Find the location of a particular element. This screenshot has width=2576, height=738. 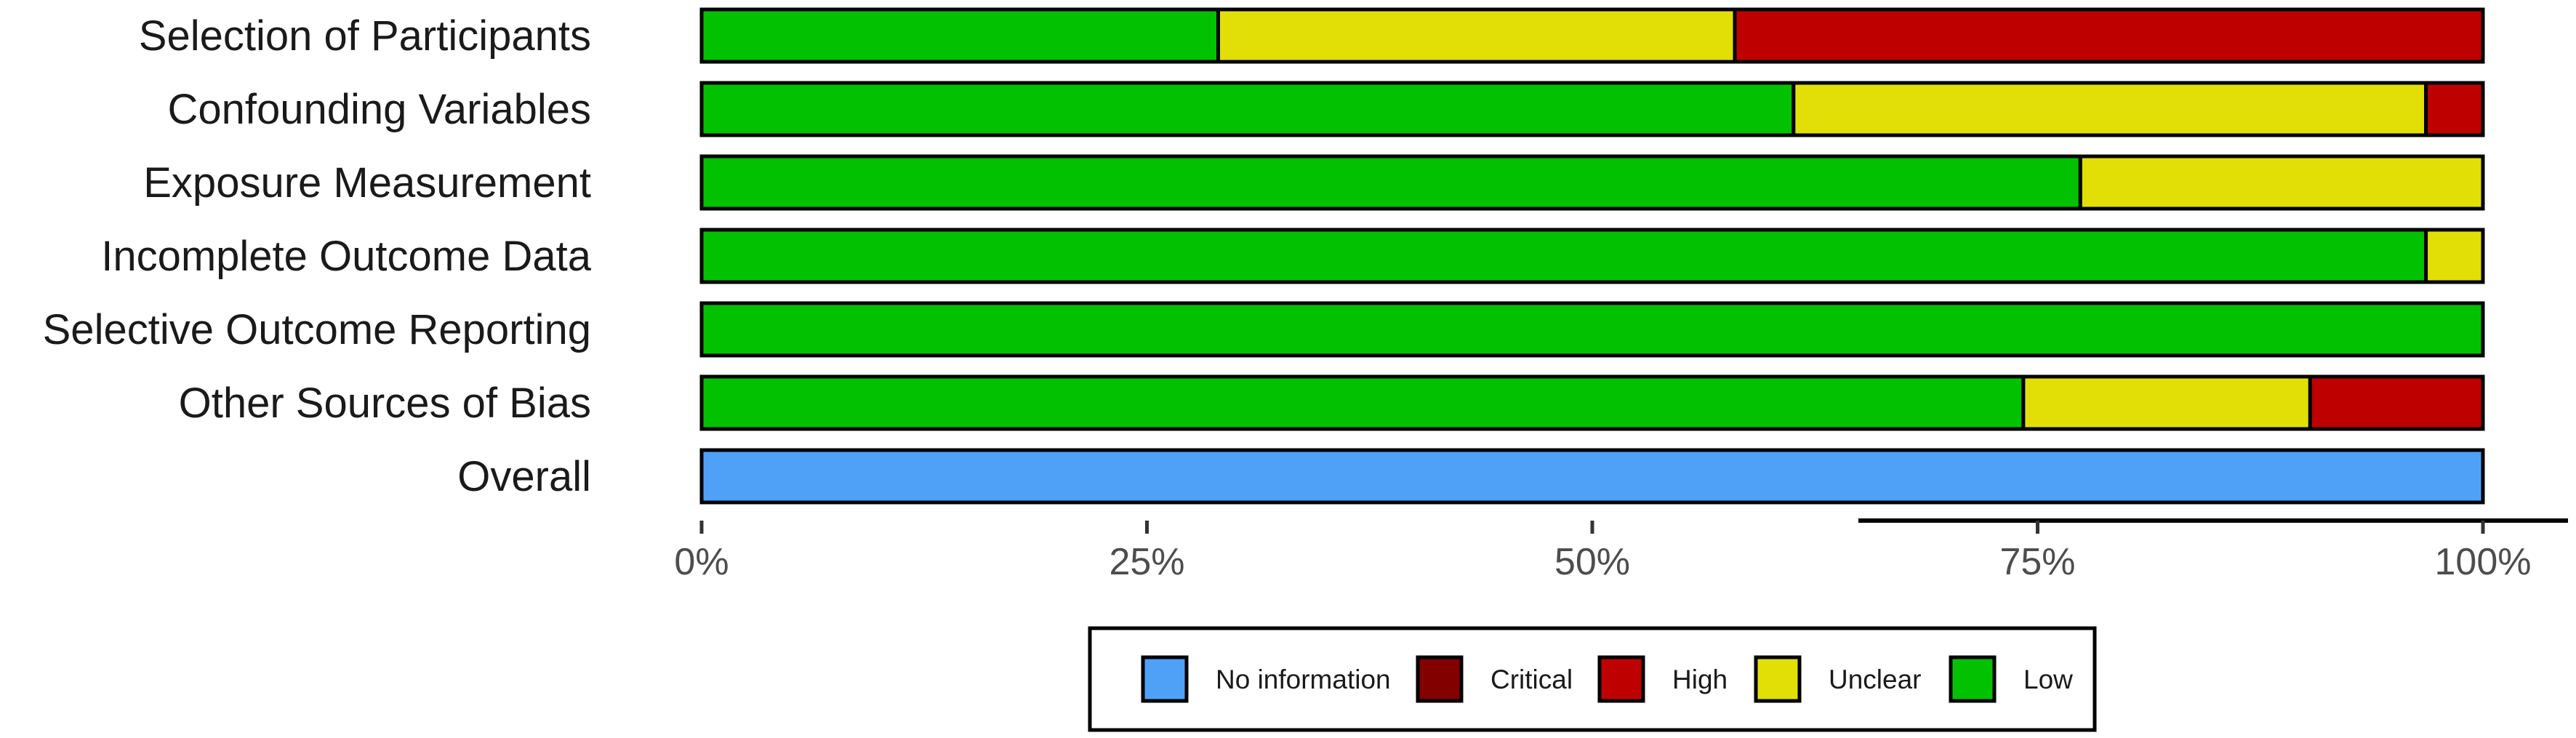

x-tick-label-4: 100% is located at coordinates (2483, 562).